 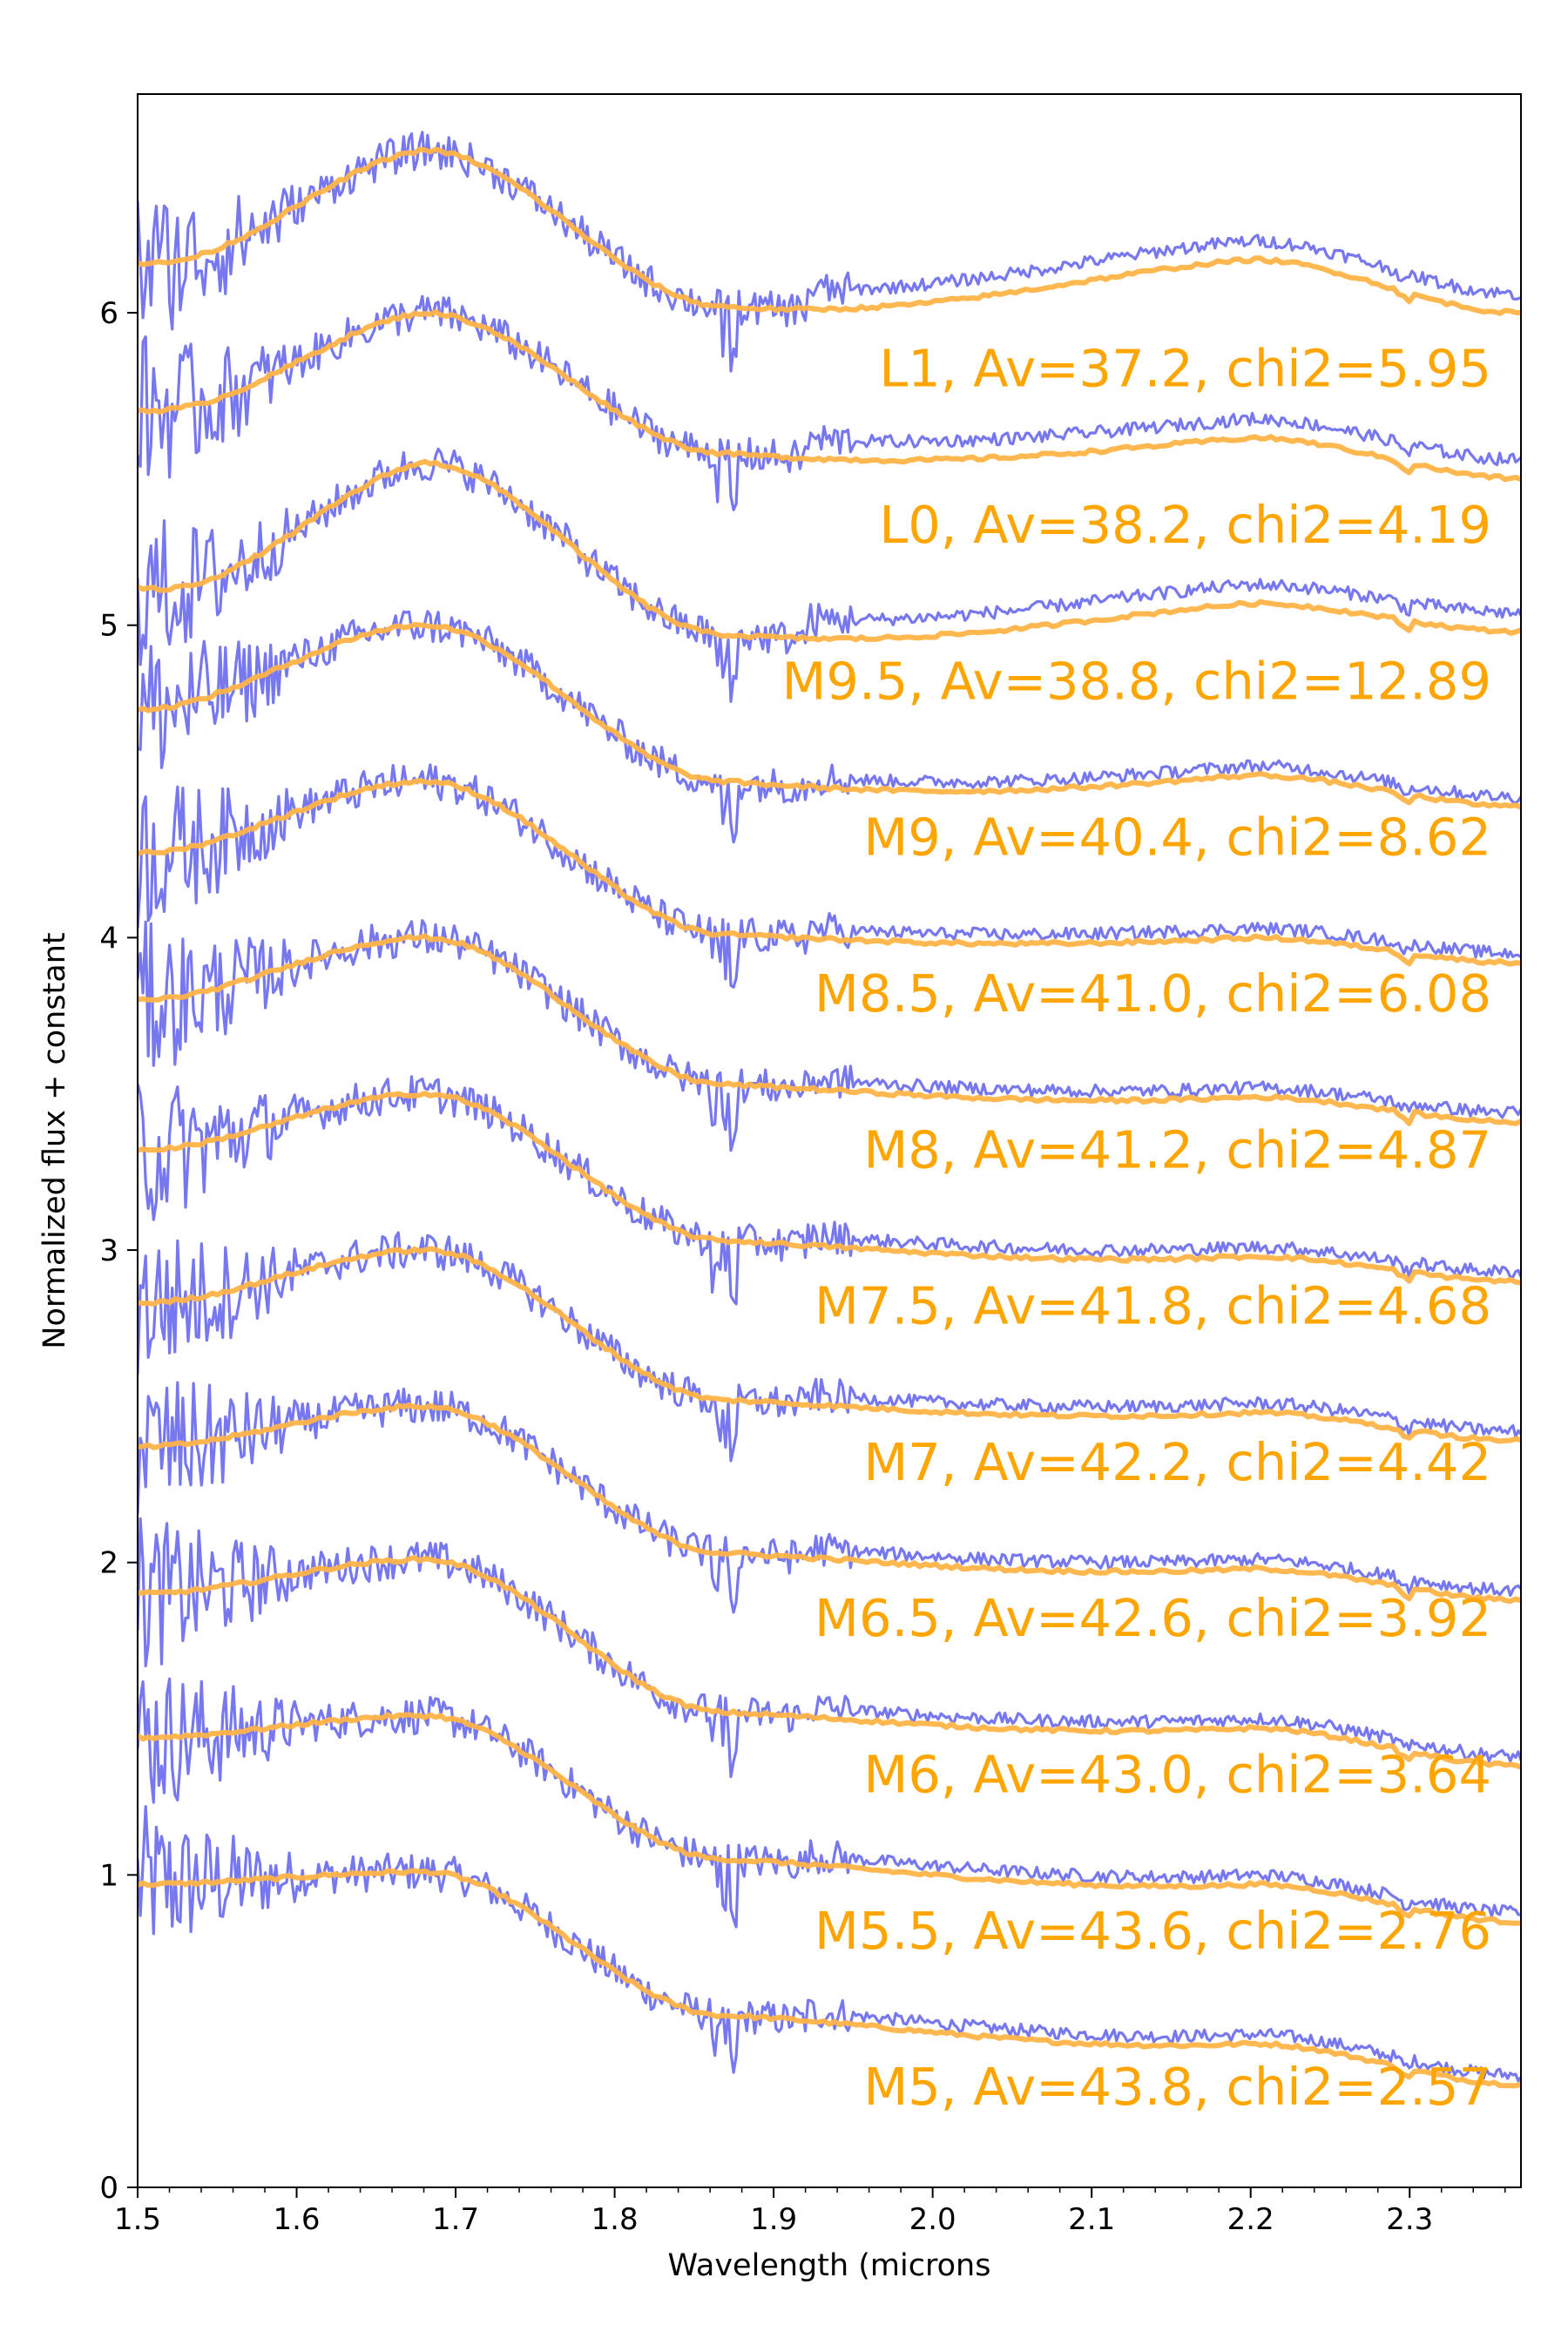 What do you see at coordinates (830, 716) in the screenshot?
I see `model-spectrum-m9` at bounding box center [830, 716].